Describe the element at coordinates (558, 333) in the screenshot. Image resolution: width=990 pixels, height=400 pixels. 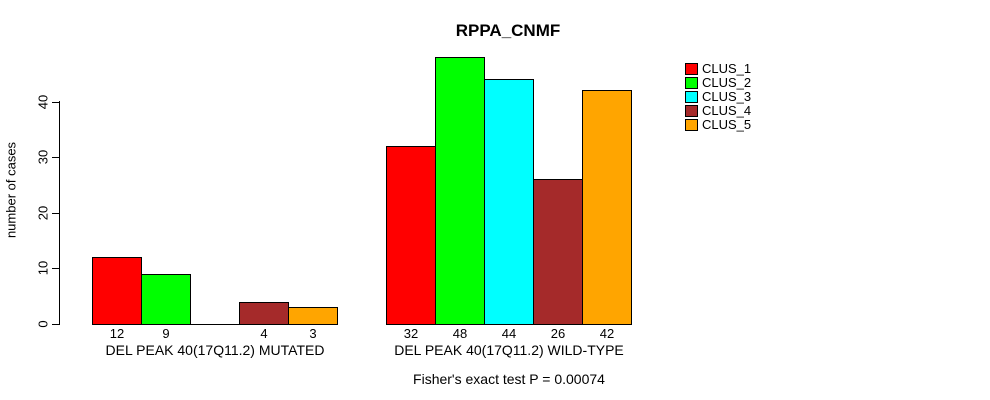
I see `bar-value-label: 26` at that location.